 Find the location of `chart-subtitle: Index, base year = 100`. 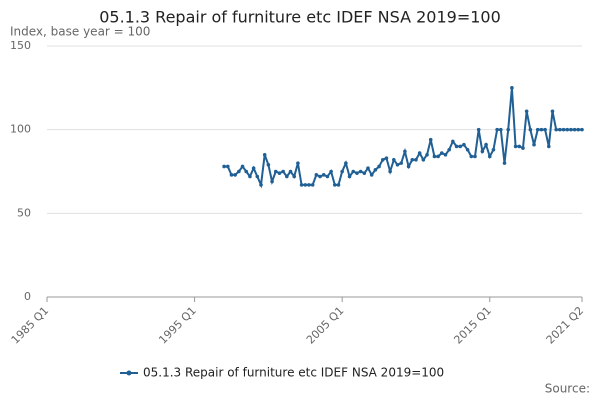

chart-subtitle: Index, base year = 100 is located at coordinates (80, 32).